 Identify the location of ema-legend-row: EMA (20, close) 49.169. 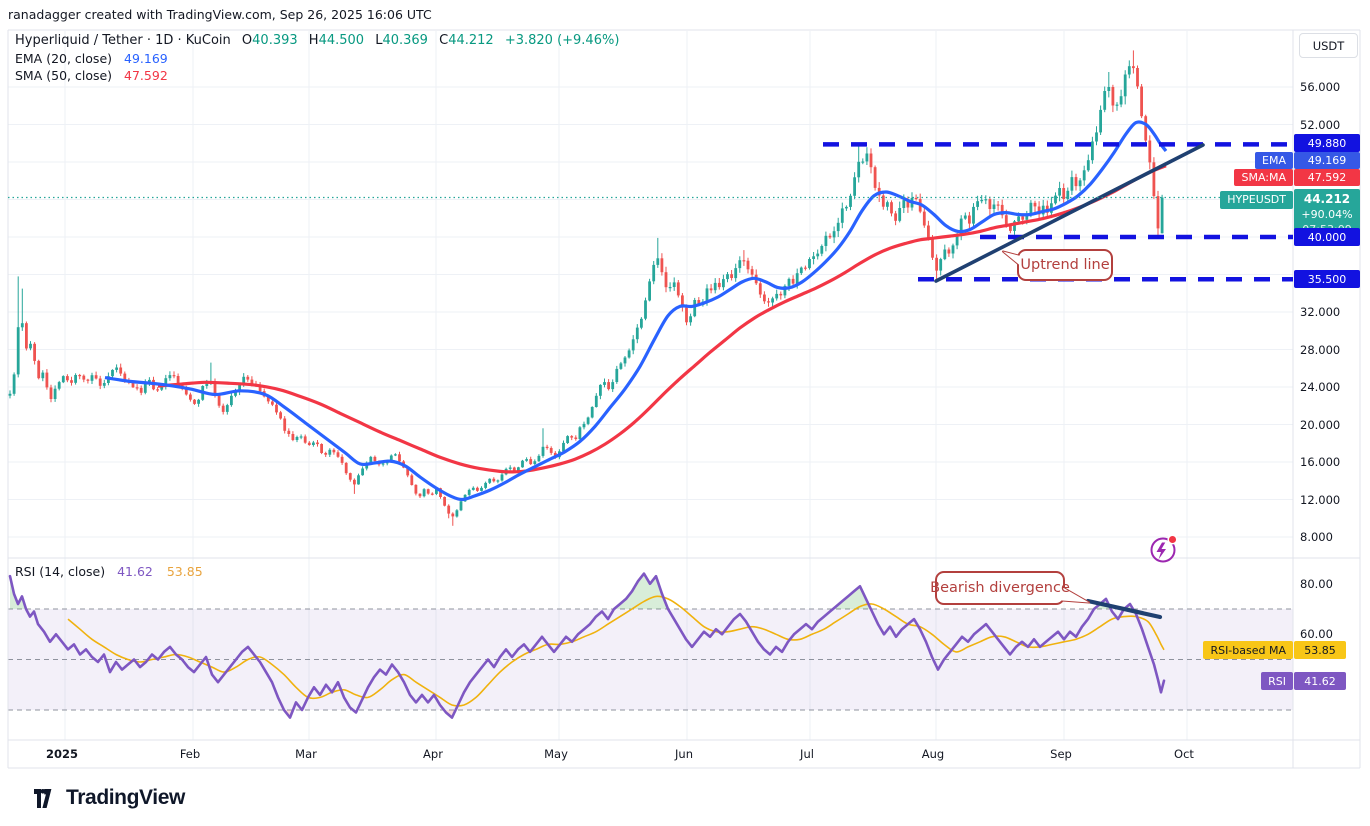
(91, 58).